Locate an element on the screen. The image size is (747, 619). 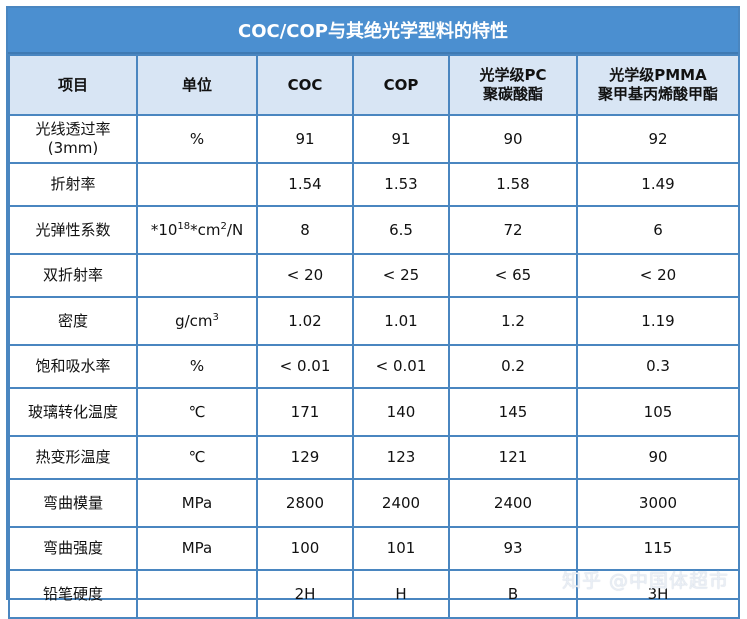
cell-pmma: 0.3 is located at coordinates (658, 366).